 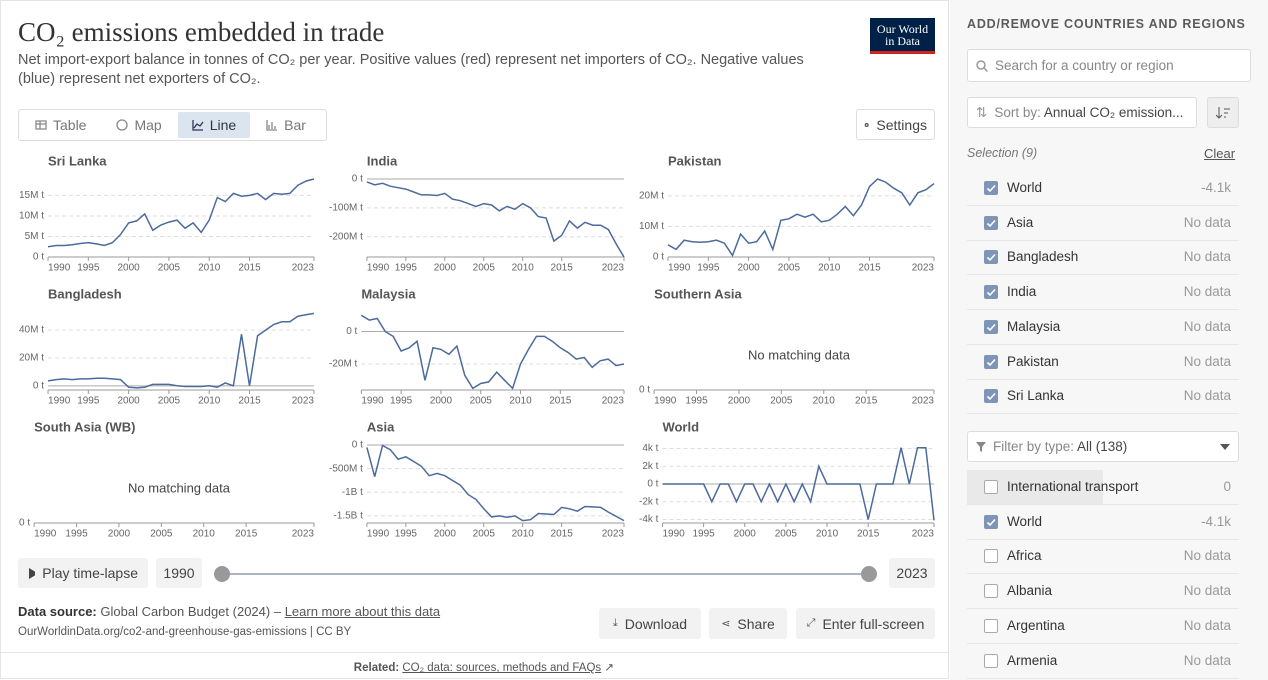 I want to click on entity-name: Pakistan, so click(x=1033, y=361).